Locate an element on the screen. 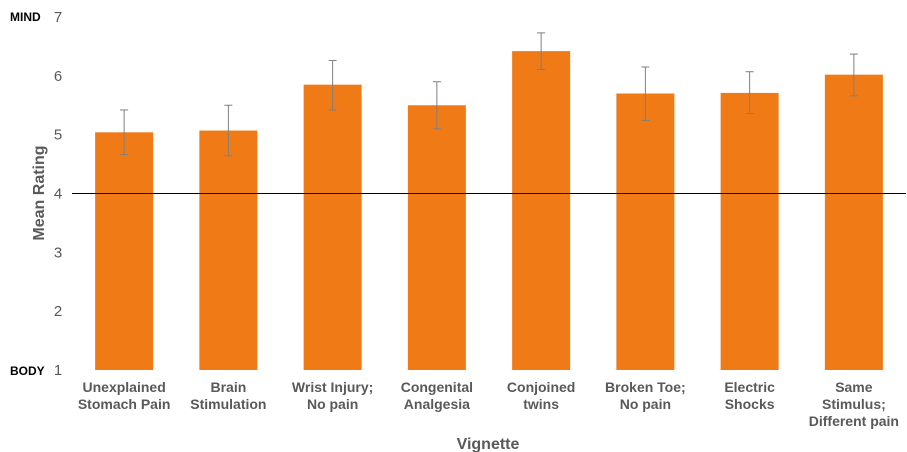 The height and width of the screenshot is (452, 907). x-tick-label: Same Stimulus; Different pain is located at coordinates (854, 404).